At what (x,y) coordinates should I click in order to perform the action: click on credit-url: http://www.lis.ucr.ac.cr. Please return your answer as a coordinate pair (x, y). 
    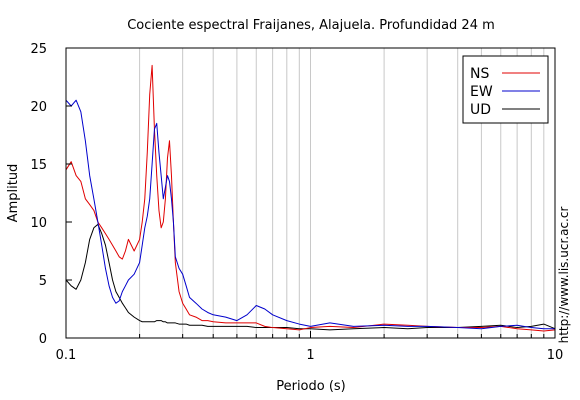
    Looking at the image, I should click on (564, 275).